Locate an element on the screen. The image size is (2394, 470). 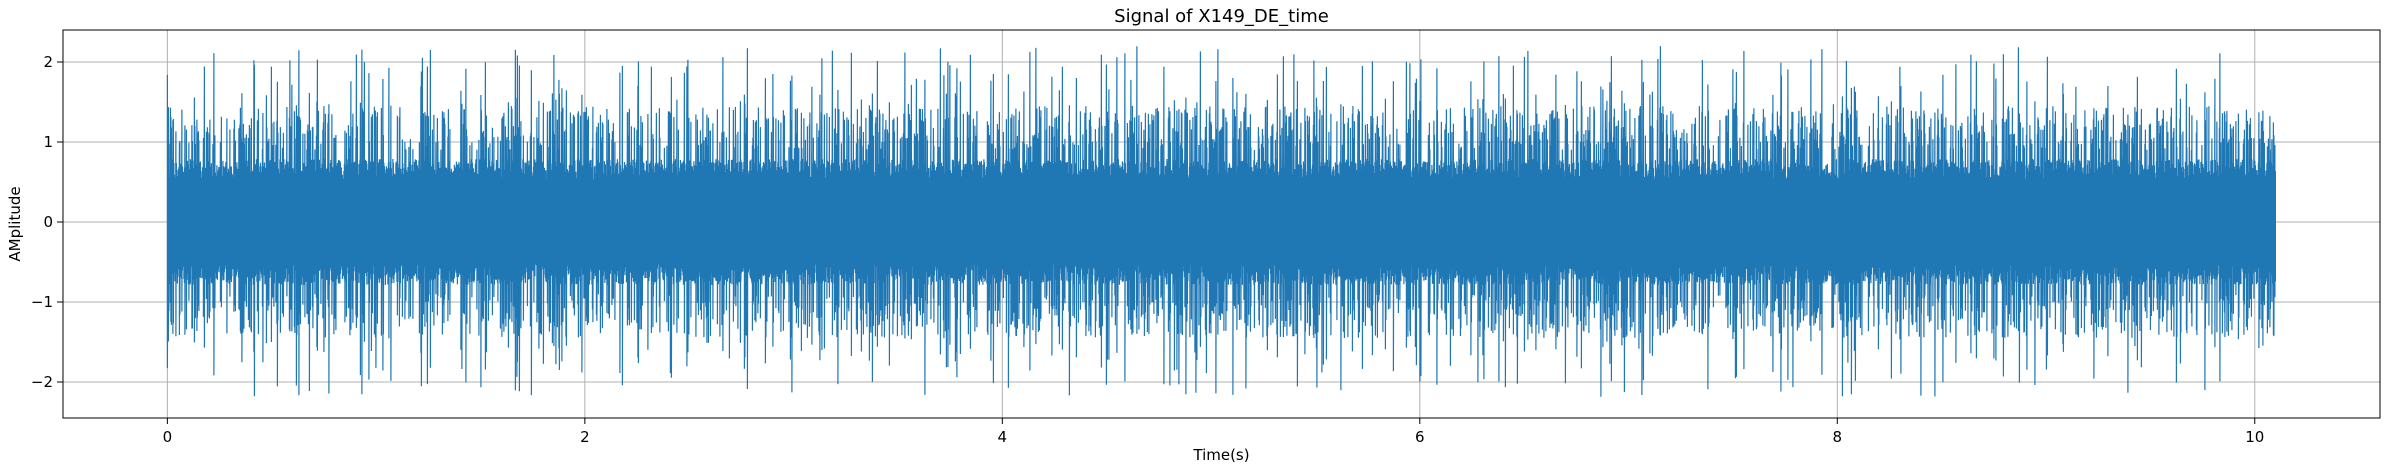
x-tick-label-4: 8 is located at coordinates (1838, 437).